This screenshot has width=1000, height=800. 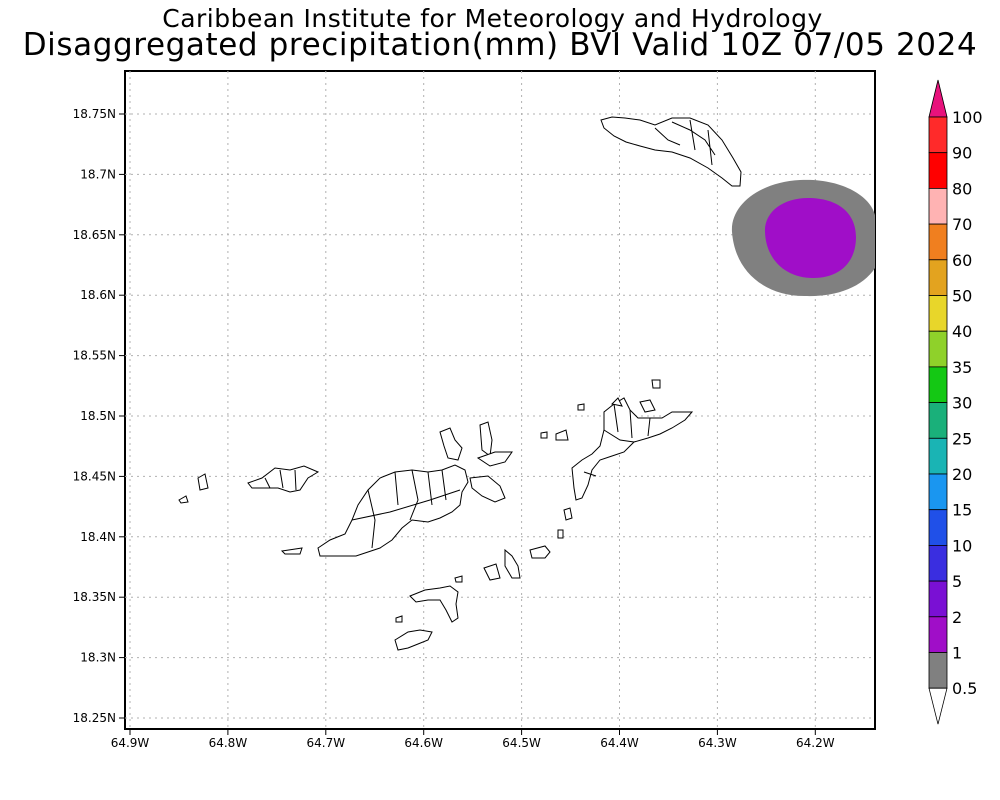 What do you see at coordinates (203, 482) in the screenshot?
I see `island-little-thatch` at bounding box center [203, 482].